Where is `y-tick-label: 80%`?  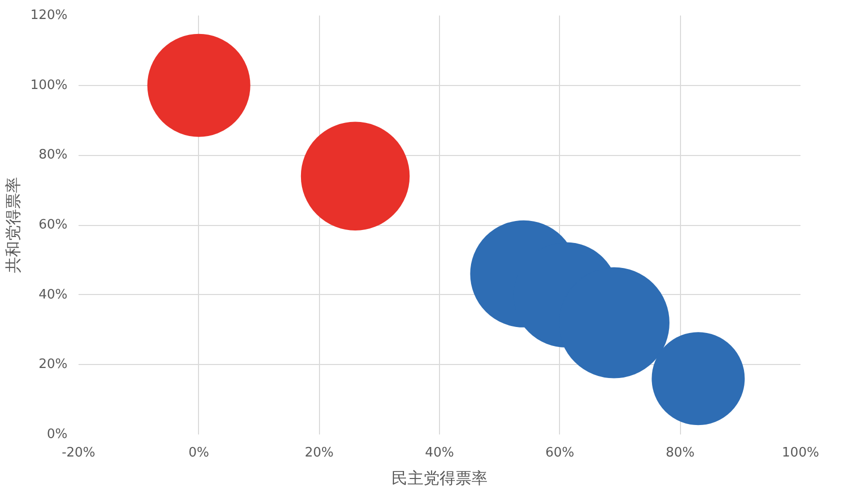 y-tick-label: 80% is located at coordinates (53, 155).